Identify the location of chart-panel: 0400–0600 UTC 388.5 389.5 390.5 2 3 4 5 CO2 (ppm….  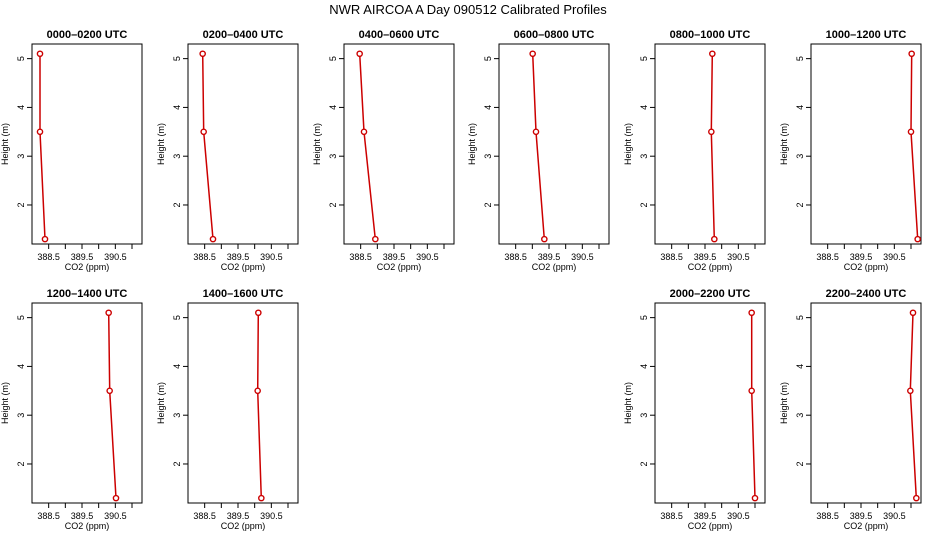
(383, 150).